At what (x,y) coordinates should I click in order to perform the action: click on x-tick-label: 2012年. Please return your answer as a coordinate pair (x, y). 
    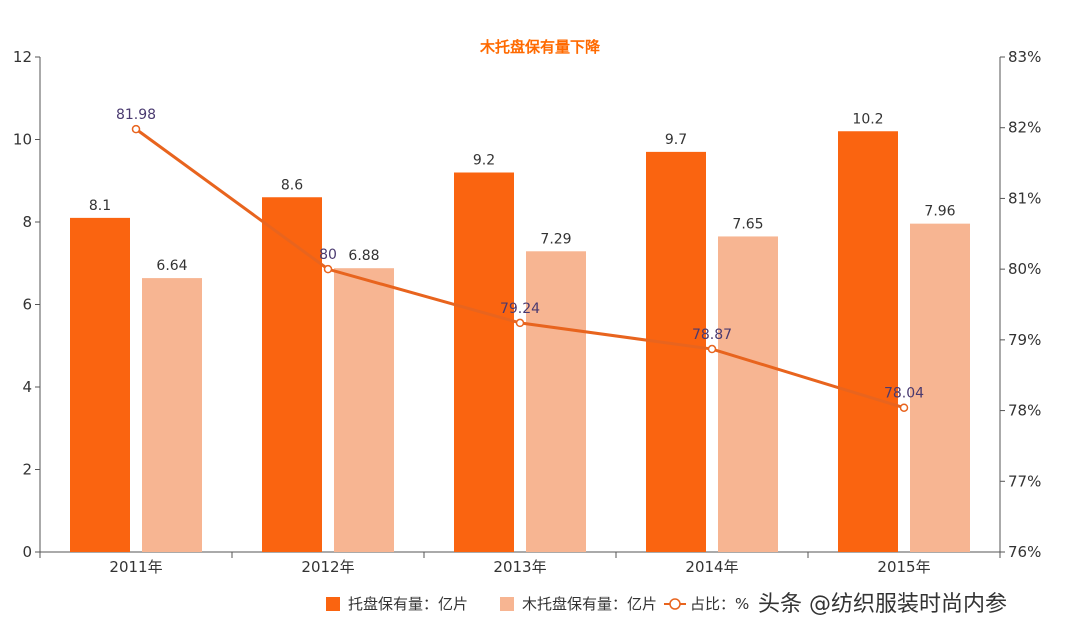
    Looking at the image, I should click on (327, 567).